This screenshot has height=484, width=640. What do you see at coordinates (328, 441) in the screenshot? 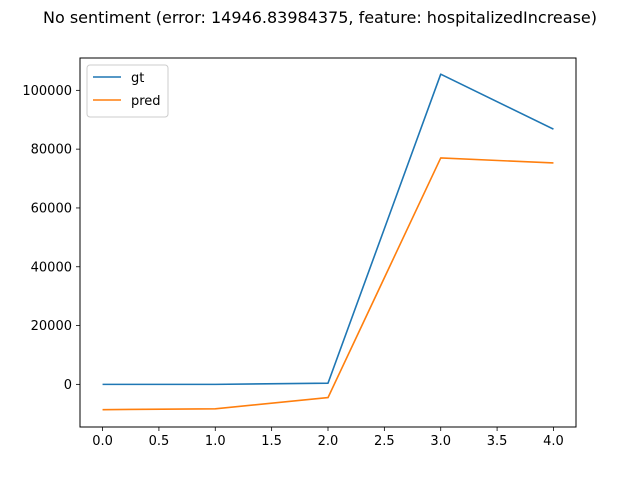
I see `x-tick-label: 2.0` at bounding box center [328, 441].